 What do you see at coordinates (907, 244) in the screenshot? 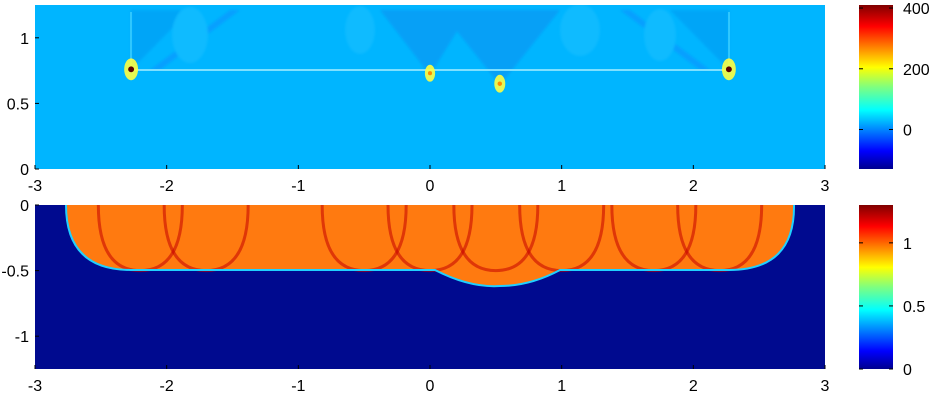
I see `bottom-colorbar-tick-label: 1` at bounding box center [907, 244].